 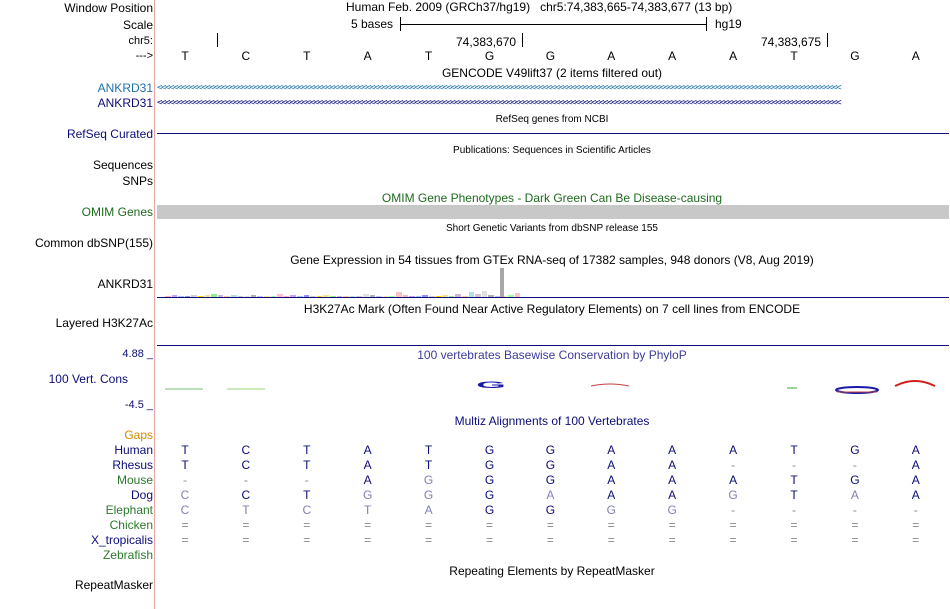 I want to click on scale-text: 5 bases, so click(x=372, y=24).